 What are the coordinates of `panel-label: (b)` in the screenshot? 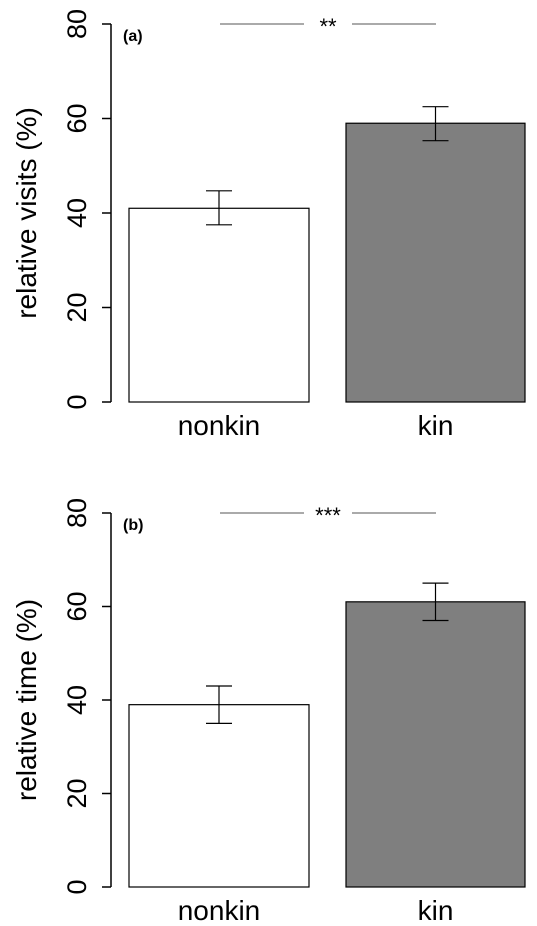 It's located at (133, 525).